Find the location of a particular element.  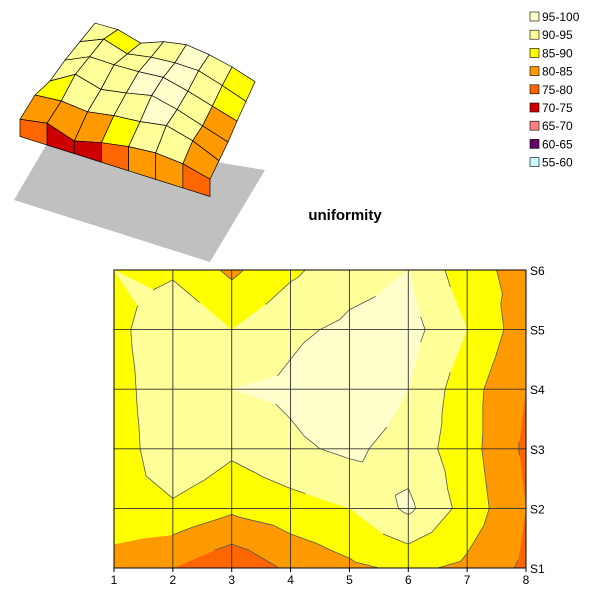

x-tick-label: 1 is located at coordinates (114, 580).